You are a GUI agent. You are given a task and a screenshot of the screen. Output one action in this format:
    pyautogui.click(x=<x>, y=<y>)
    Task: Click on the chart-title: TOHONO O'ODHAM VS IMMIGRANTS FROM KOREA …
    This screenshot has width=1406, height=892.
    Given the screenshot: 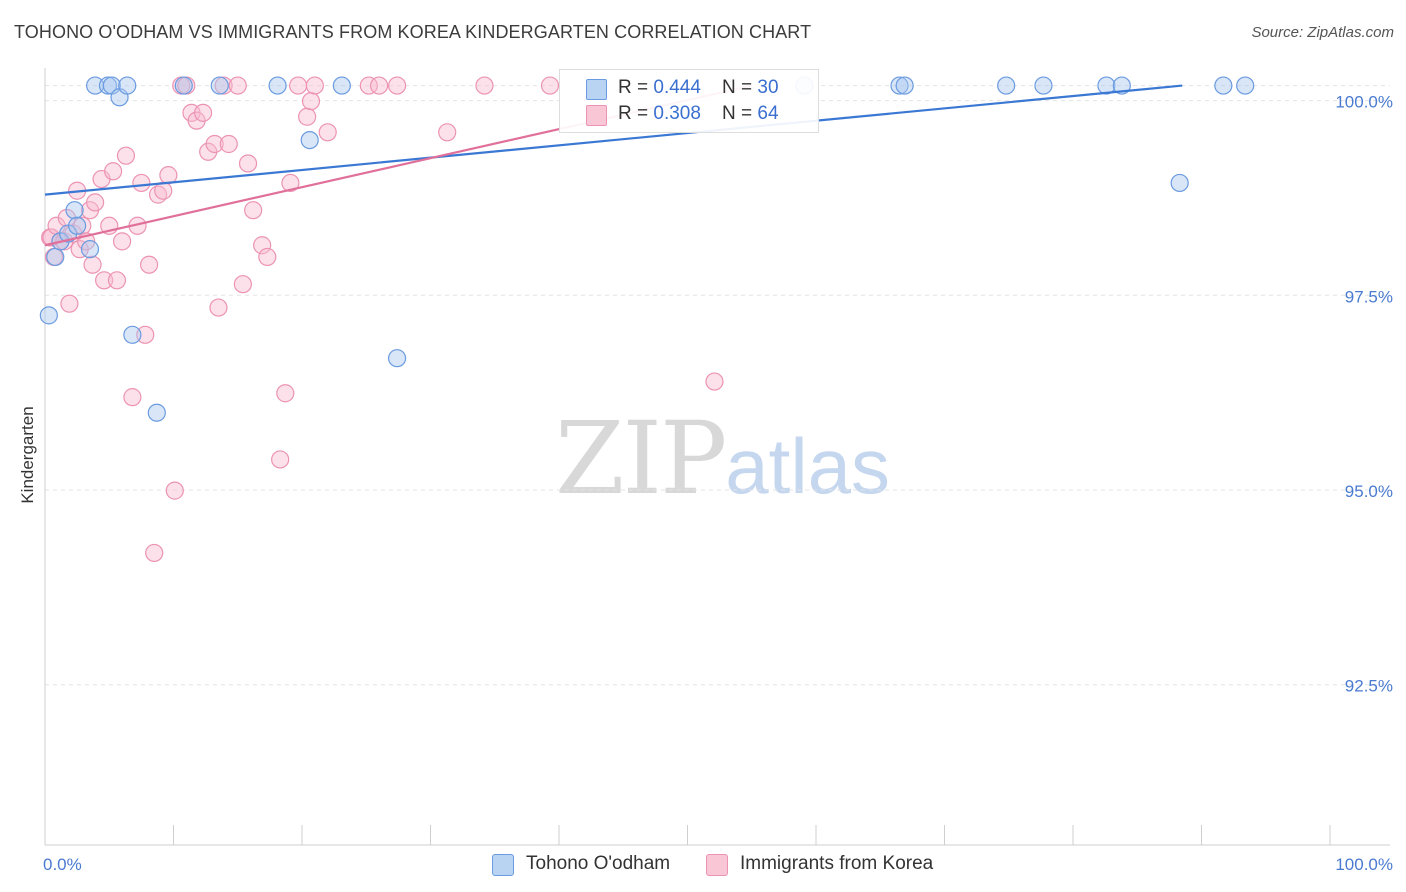 What is the action you would take?
    pyautogui.click(x=413, y=32)
    